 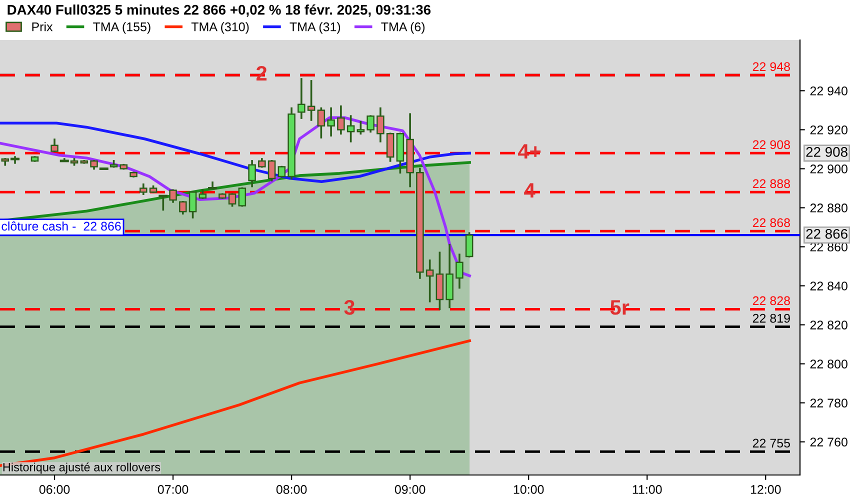 I want to click on y-tick-label: 22 920, so click(x=829, y=130).